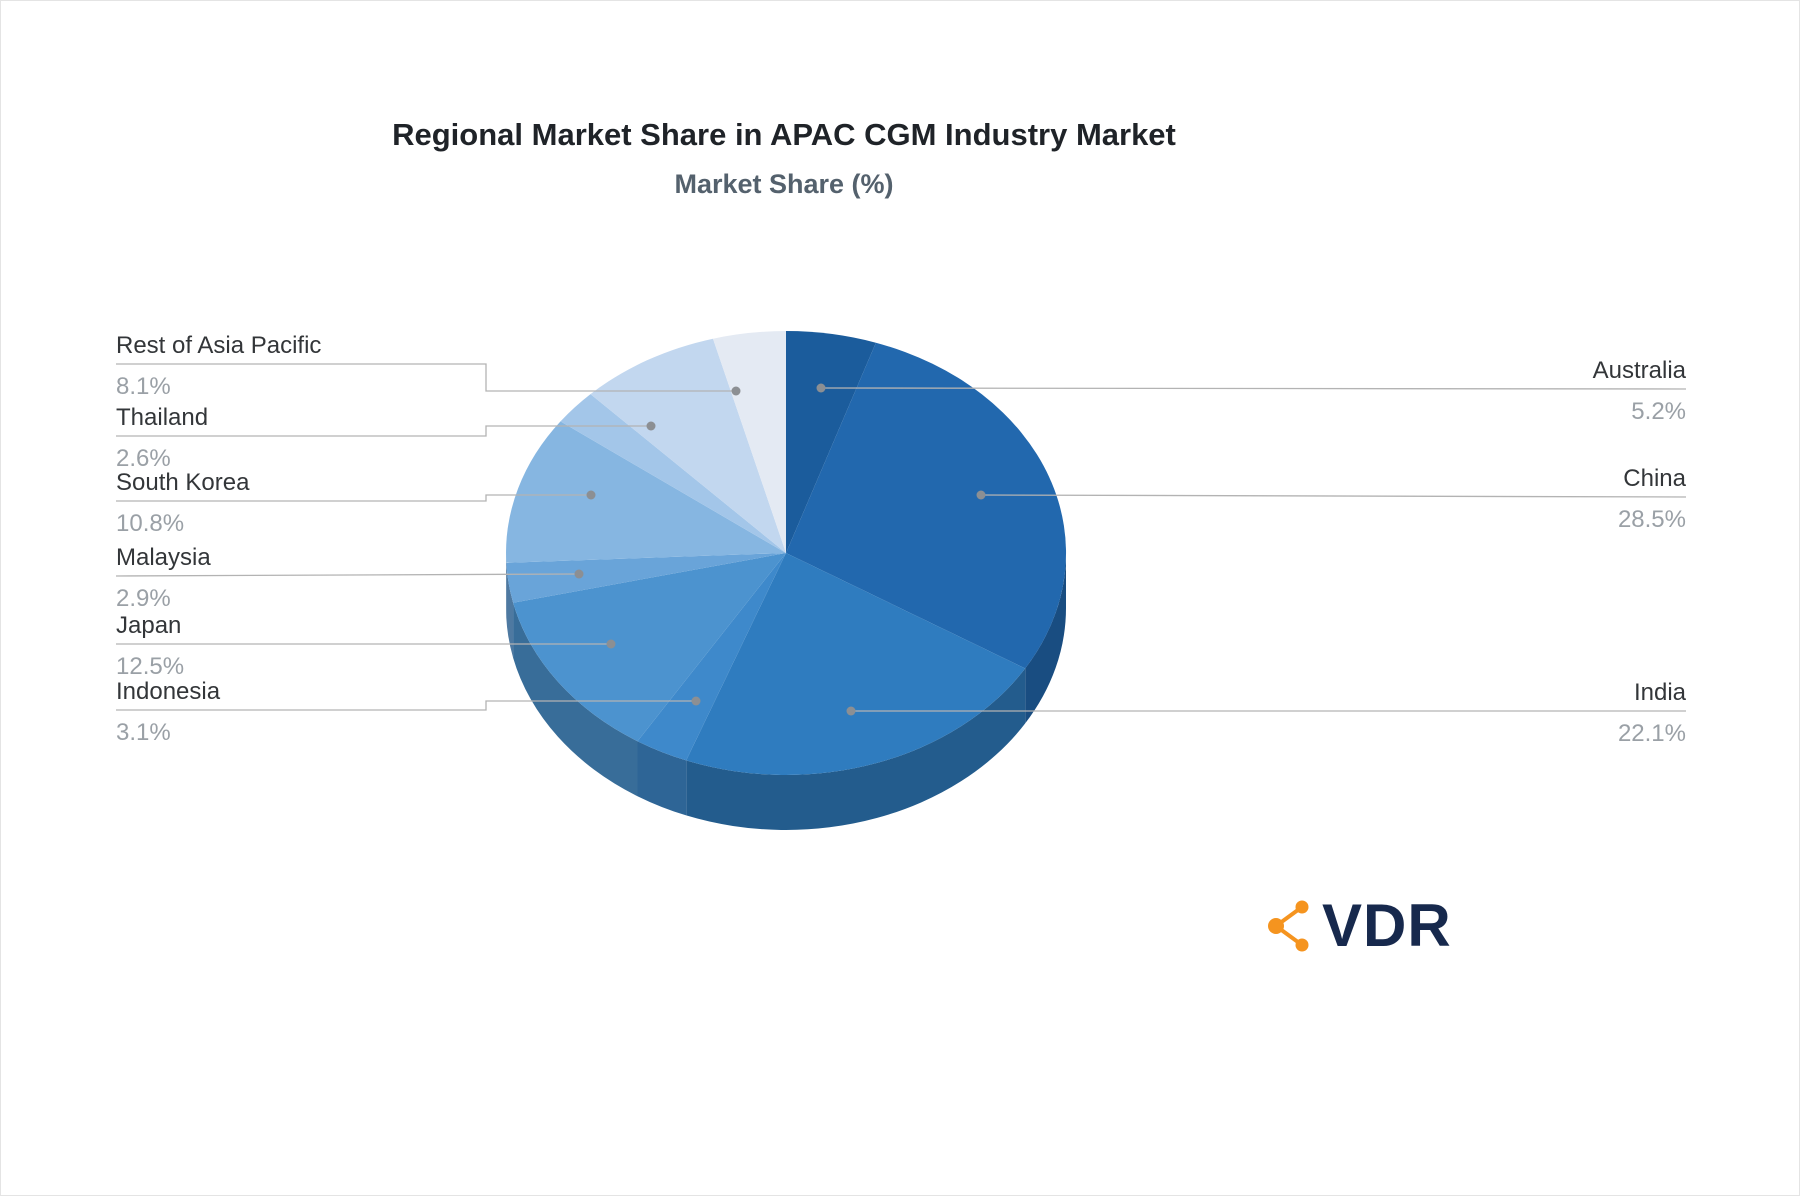  I want to click on pie-slice-rest-of-asia-pacific, so click(688, 445).